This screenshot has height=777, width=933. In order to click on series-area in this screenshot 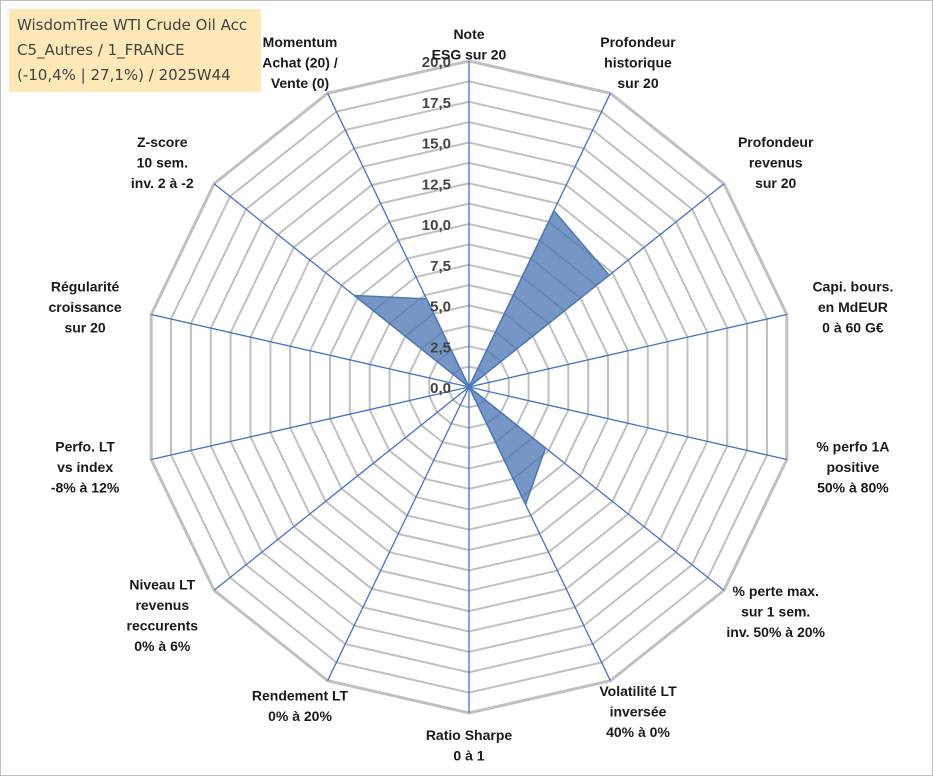, I will do `click(481, 358)`.